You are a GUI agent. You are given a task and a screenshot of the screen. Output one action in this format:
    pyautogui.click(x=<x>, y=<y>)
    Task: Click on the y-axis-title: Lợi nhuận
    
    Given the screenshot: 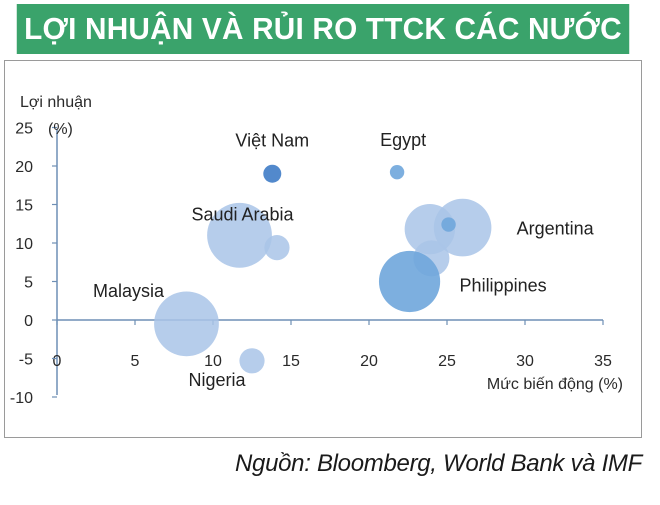 What is the action you would take?
    pyautogui.click(x=56, y=102)
    